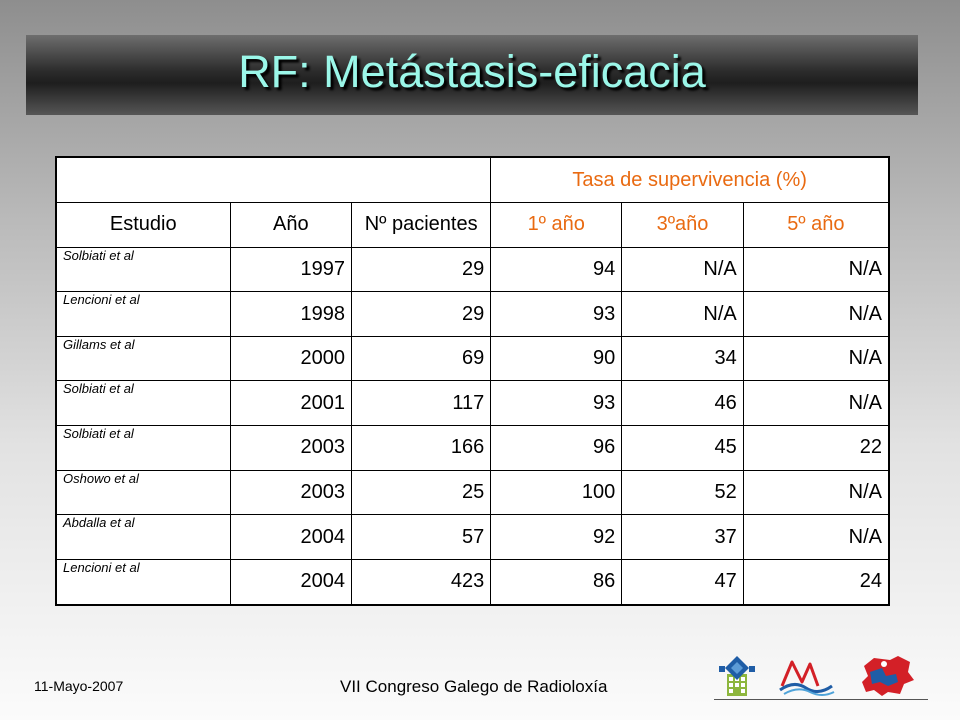 This screenshot has width=960, height=720. Describe the element at coordinates (682, 582) in the screenshot. I see `cell-year3: 47` at that location.